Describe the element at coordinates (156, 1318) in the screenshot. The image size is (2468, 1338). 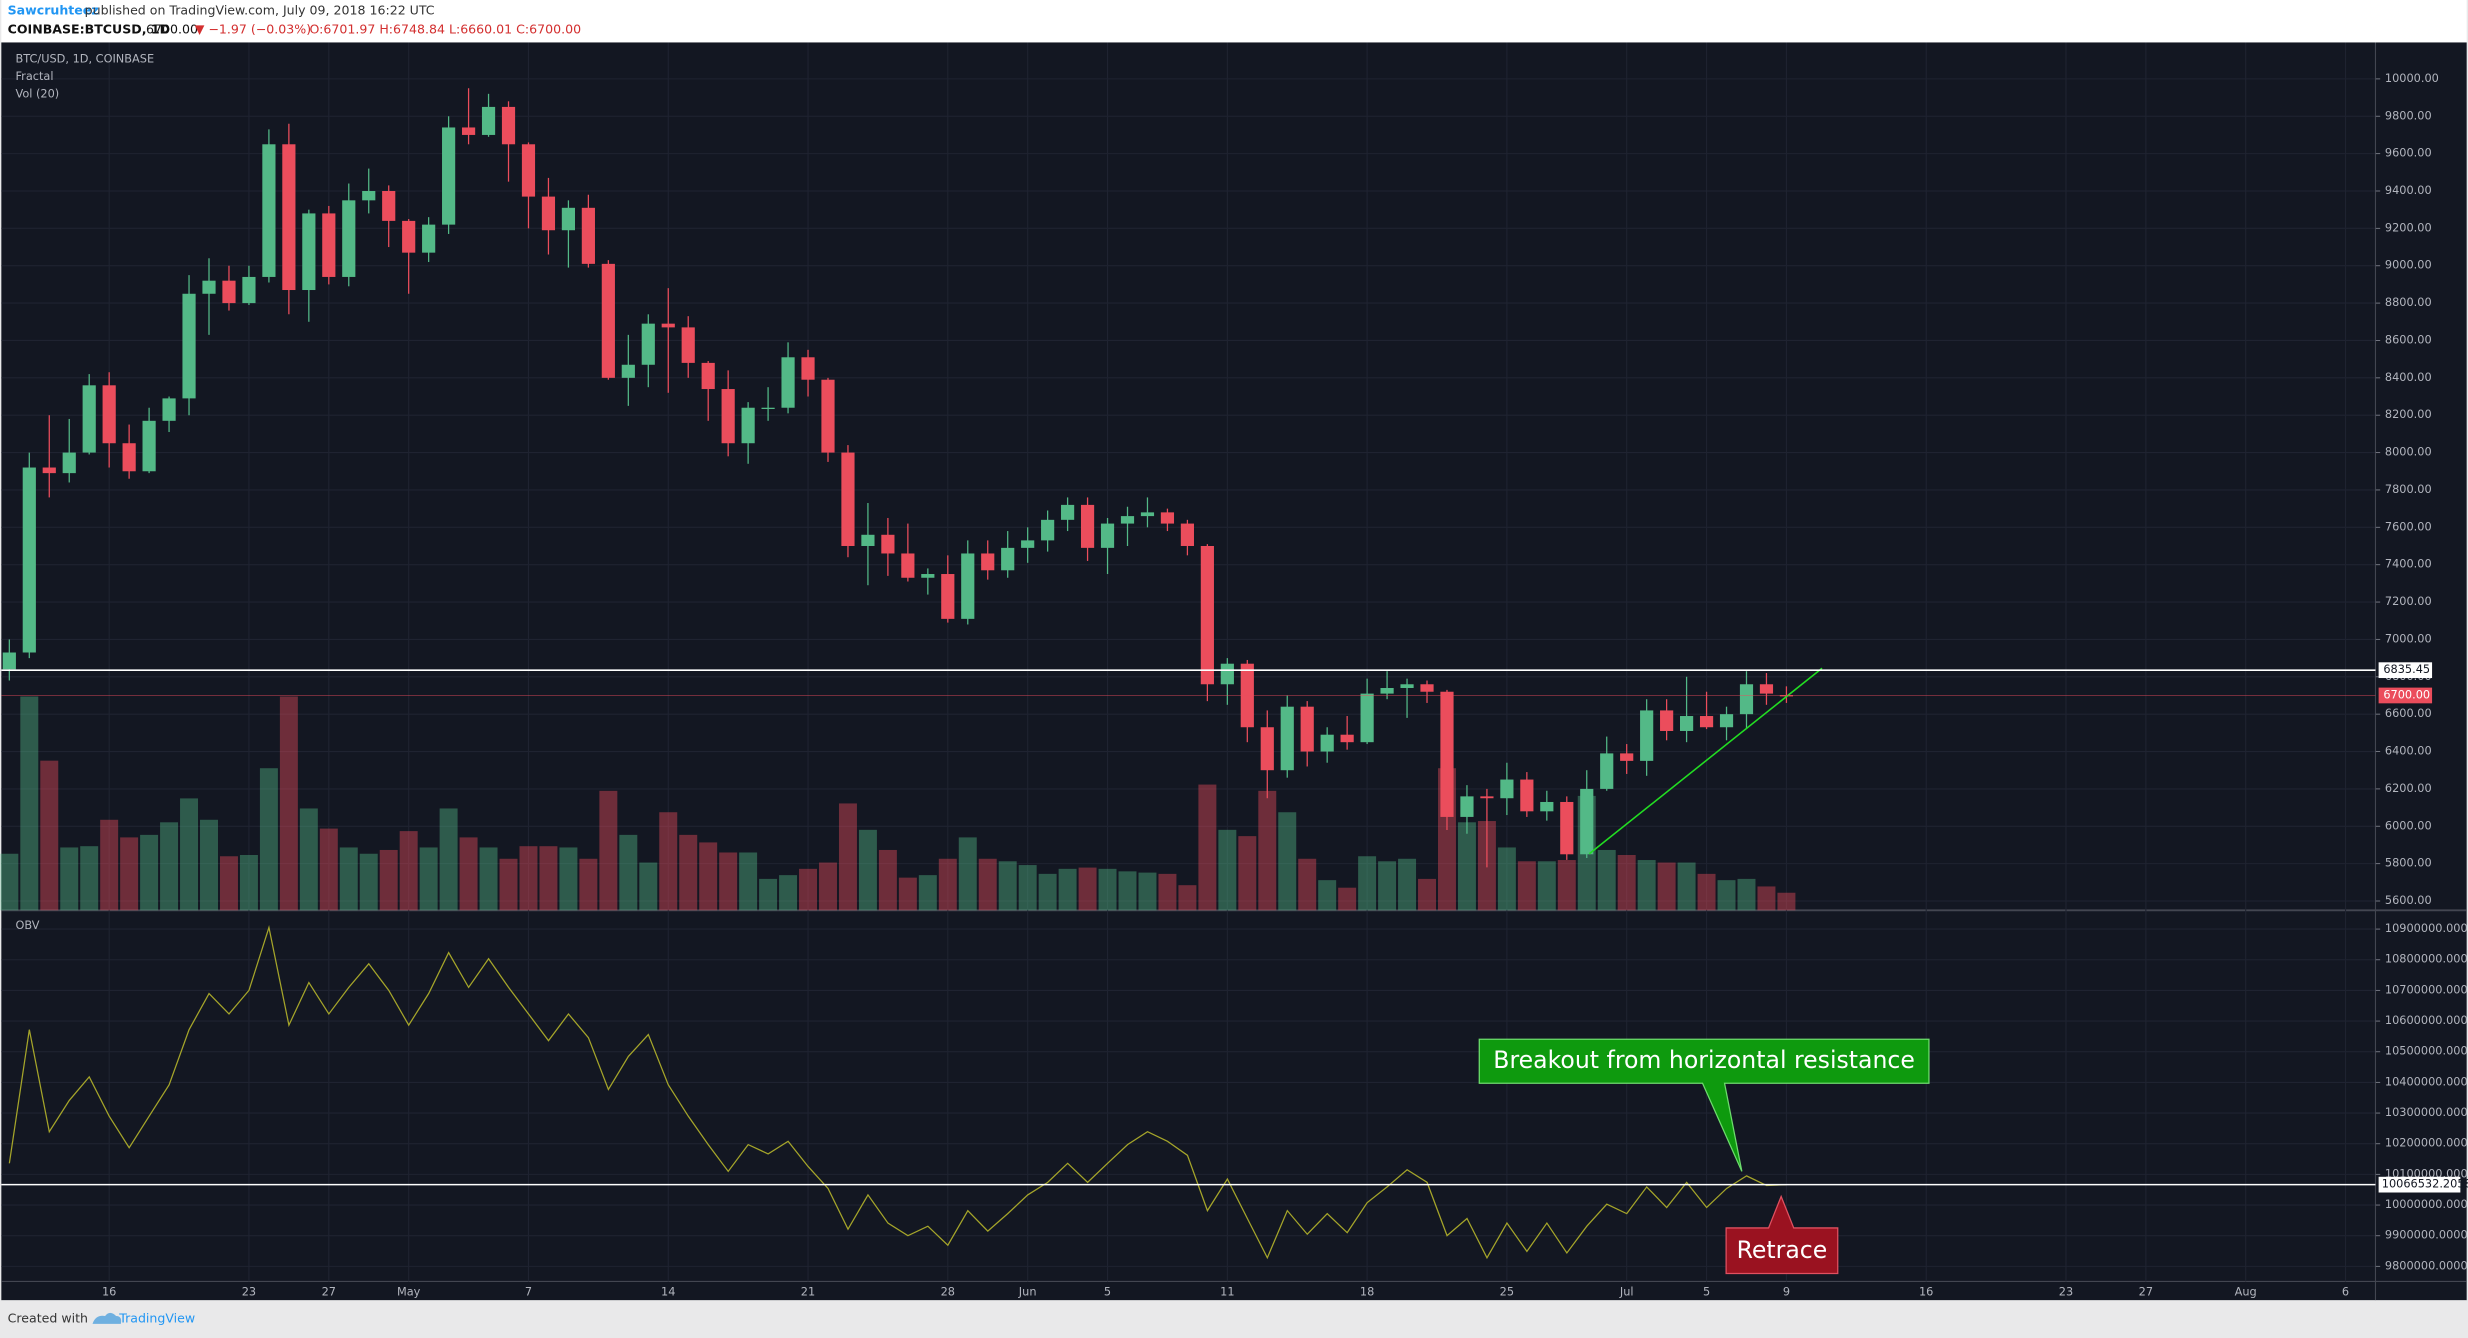
I see `footer-brand: TradingView` at that location.